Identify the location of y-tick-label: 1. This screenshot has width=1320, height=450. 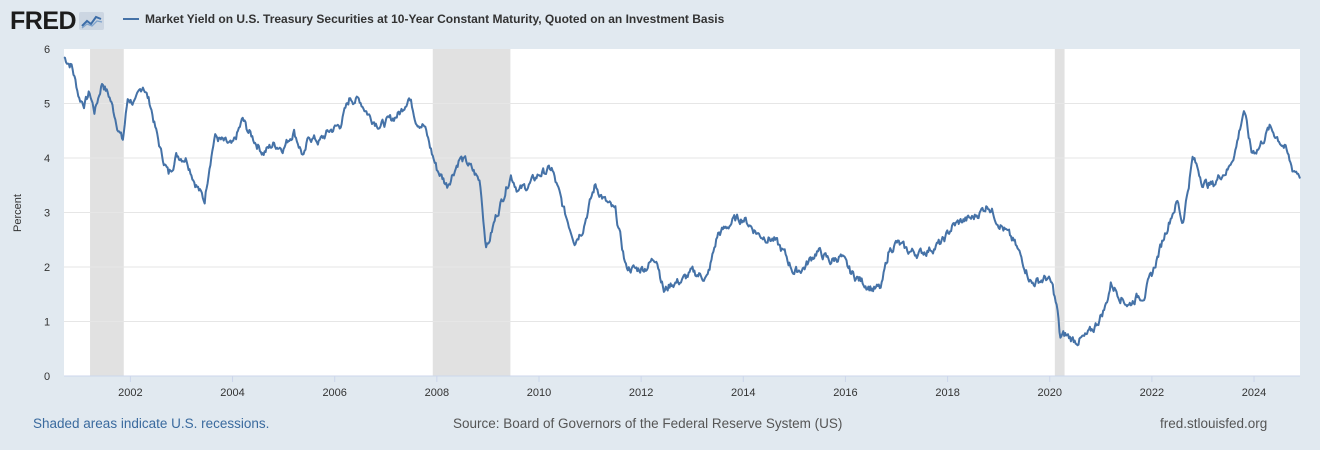
(47, 323).